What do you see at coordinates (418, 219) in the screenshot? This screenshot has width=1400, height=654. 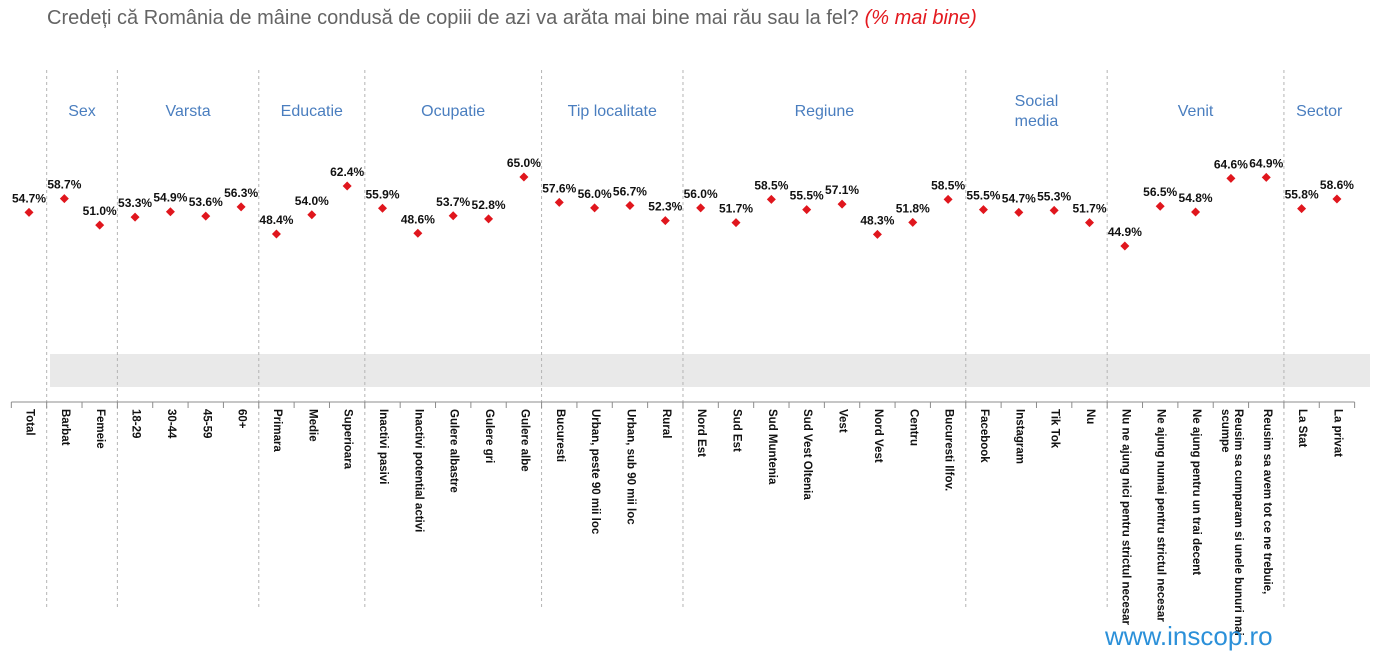 I see `data-label: 48.6%` at bounding box center [418, 219].